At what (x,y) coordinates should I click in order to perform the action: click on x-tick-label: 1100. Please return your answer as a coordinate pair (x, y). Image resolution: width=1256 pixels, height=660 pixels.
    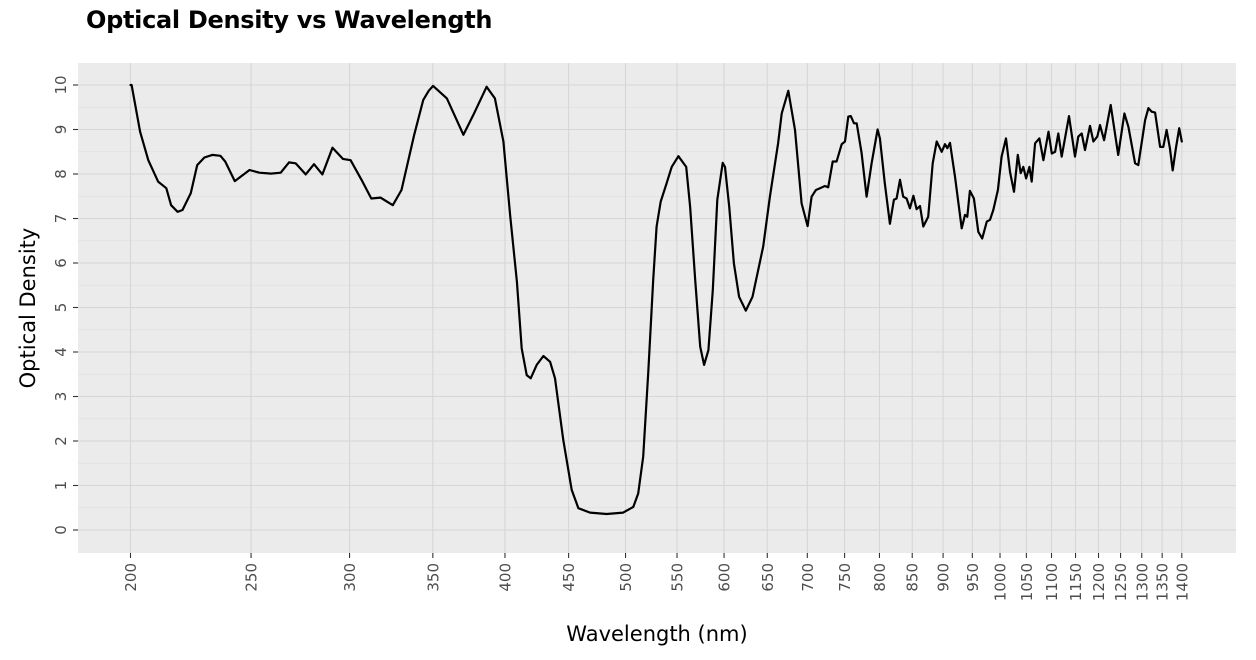
    Looking at the image, I should click on (1052, 582).